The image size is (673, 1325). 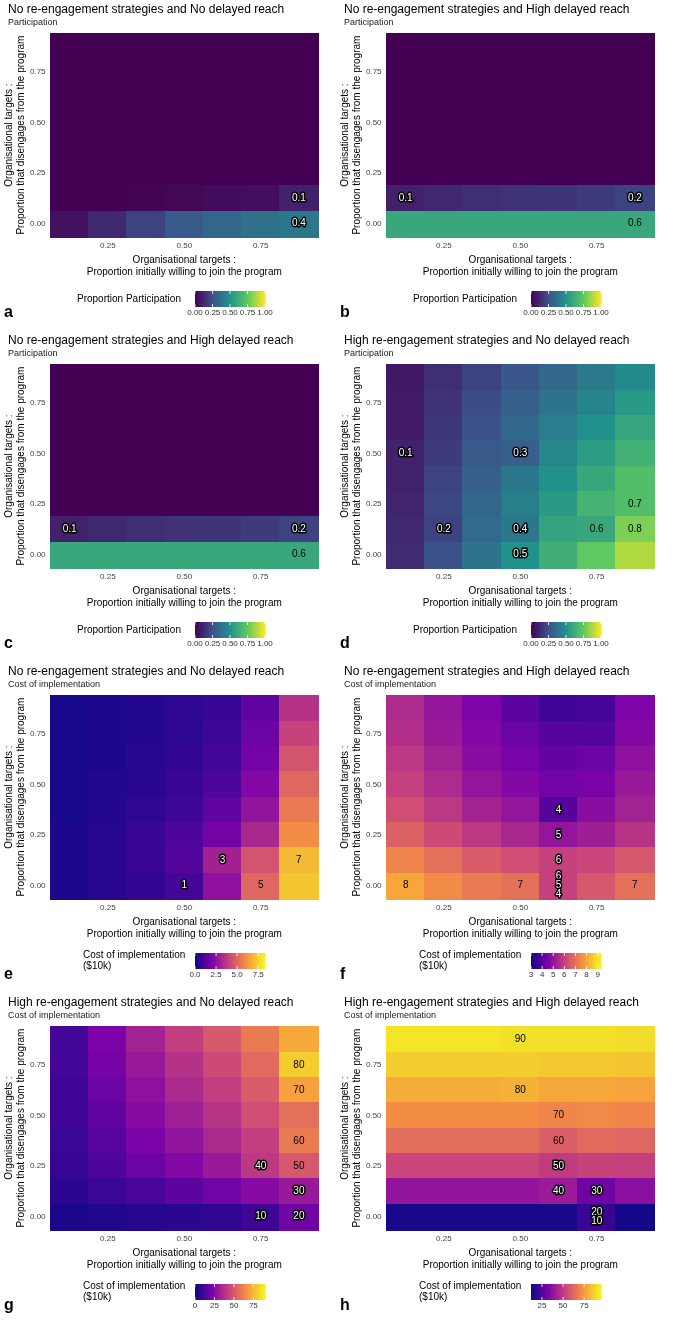 What do you see at coordinates (558, 885) in the screenshot?
I see `data-label: 6 5 4` at bounding box center [558, 885].